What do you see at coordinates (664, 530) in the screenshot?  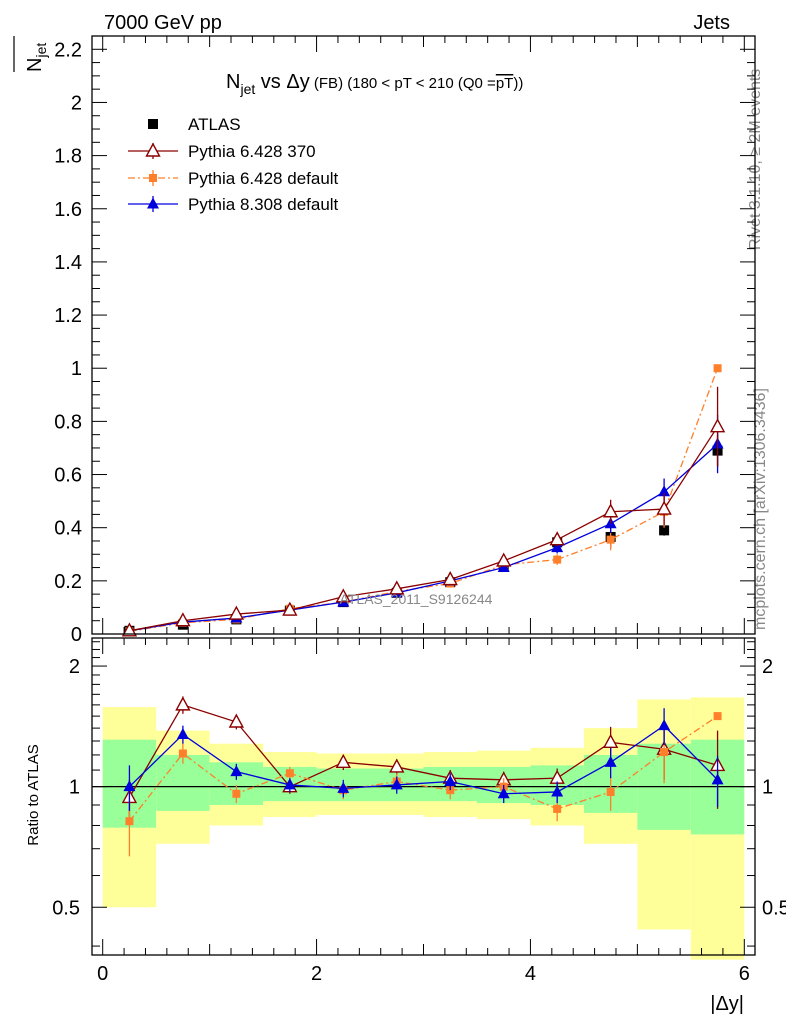 I see `data-point-atlas` at bounding box center [664, 530].